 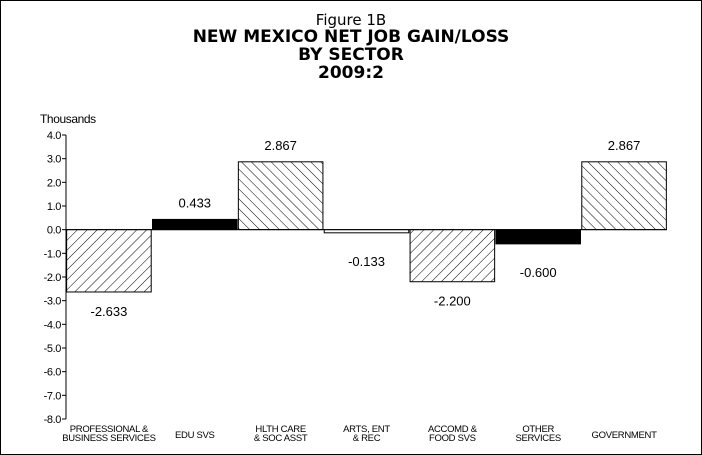 I want to click on y-tick-label: 3.0, so click(x=54, y=160).